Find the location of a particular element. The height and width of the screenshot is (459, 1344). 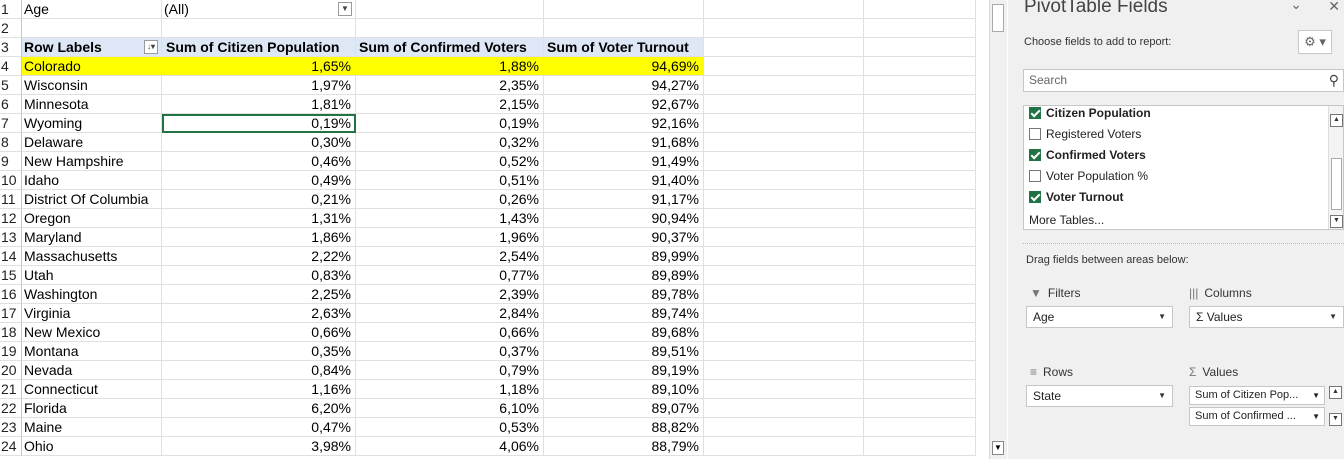

confirmed-voters-cell: 0,26% is located at coordinates (450, 199).